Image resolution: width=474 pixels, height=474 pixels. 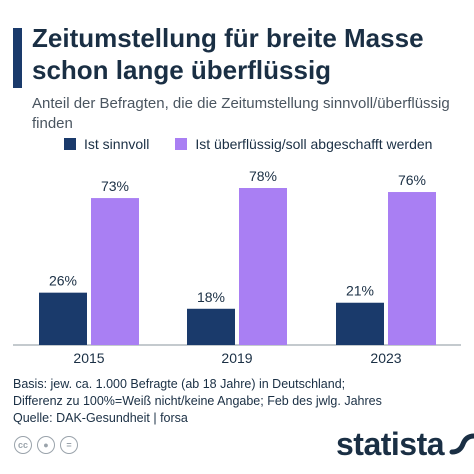 What do you see at coordinates (63, 281) in the screenshot?
I see `data-label-sinnvoll-2015: 26%` at bounding box center [63, 281].